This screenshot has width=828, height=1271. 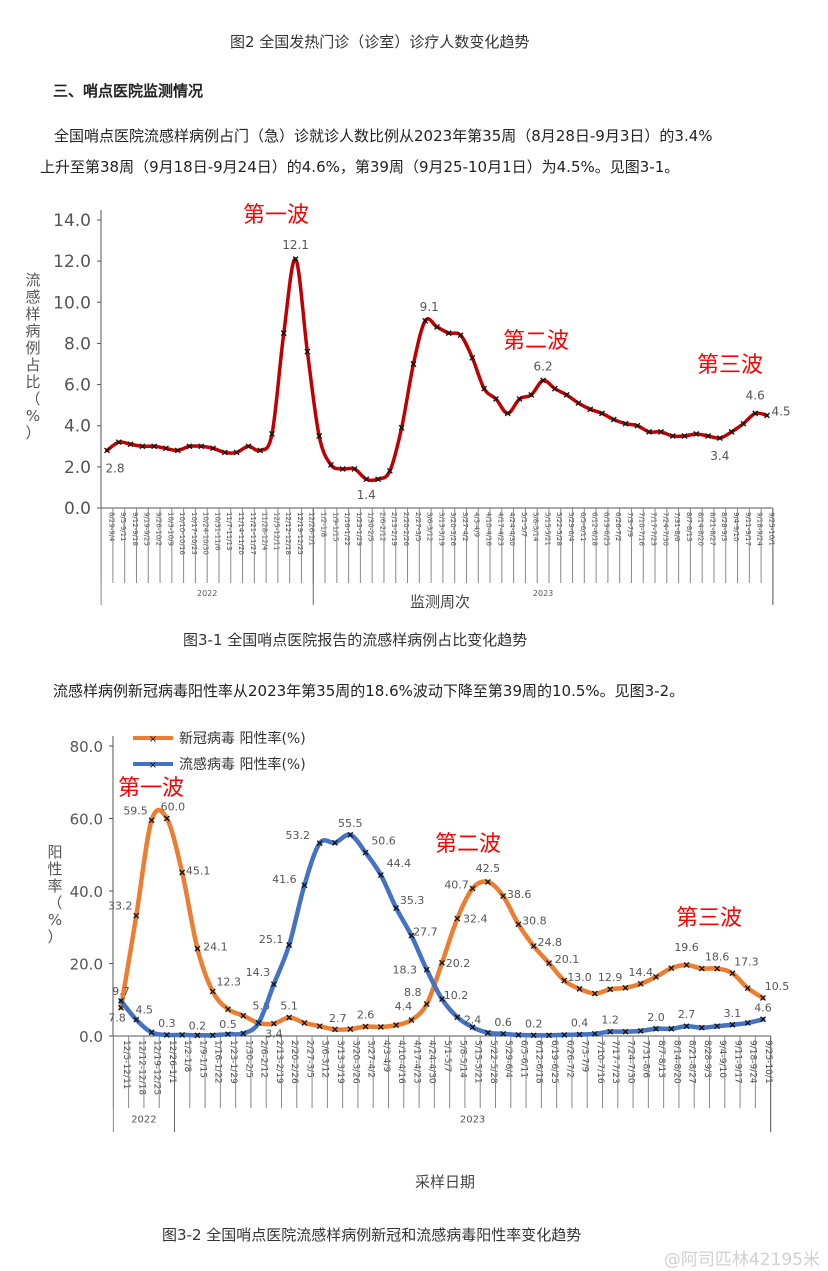 What do you see at coordinates (350, 823) in the screenshot?
I see `data-label: 55.5` at bounding box center [350, 823].